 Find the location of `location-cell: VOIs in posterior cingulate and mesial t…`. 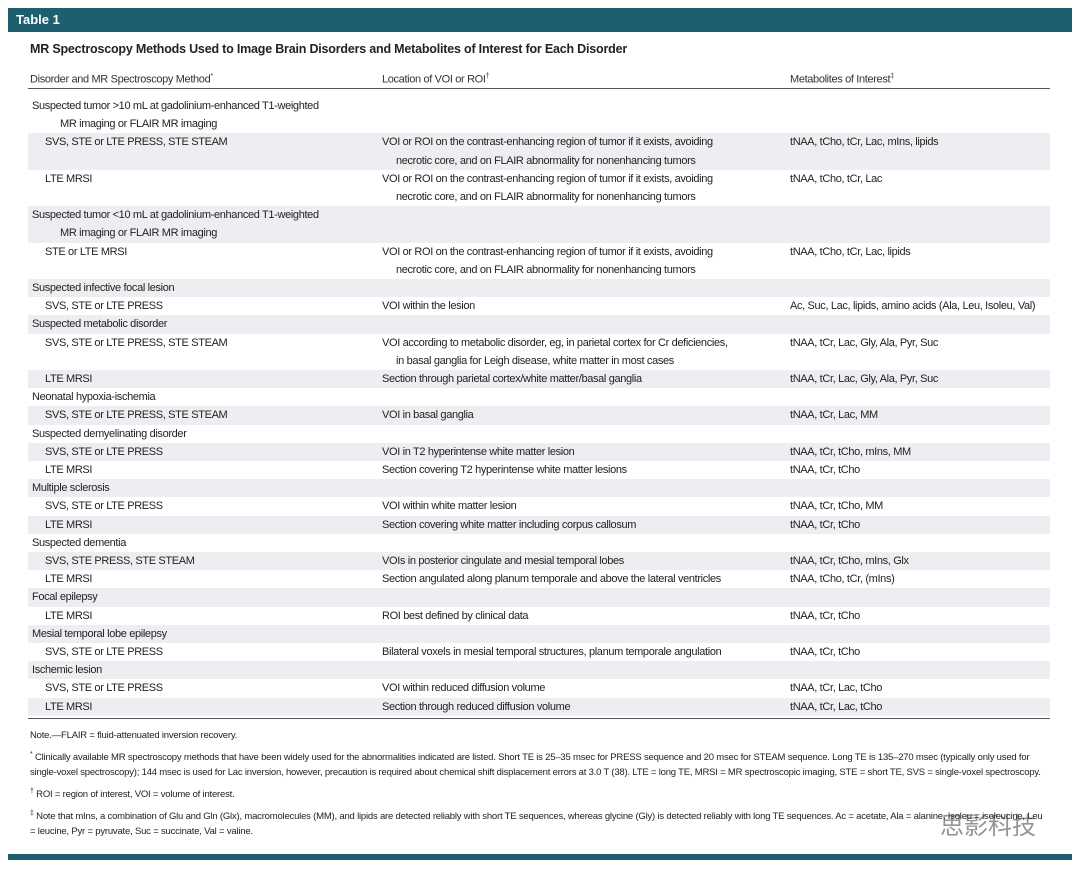

location-cell: VOIs in posterior cingulate and mesial t… is located at coordinates (503, 561).